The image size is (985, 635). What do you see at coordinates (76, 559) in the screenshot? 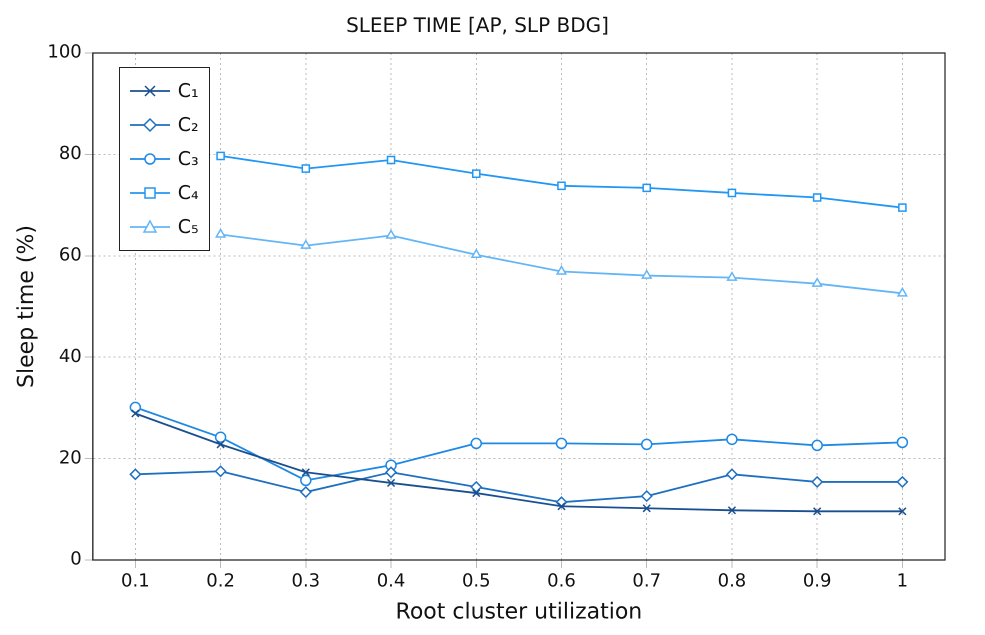
I see `y-tick-label: 0` at bounding box center [76, 559].